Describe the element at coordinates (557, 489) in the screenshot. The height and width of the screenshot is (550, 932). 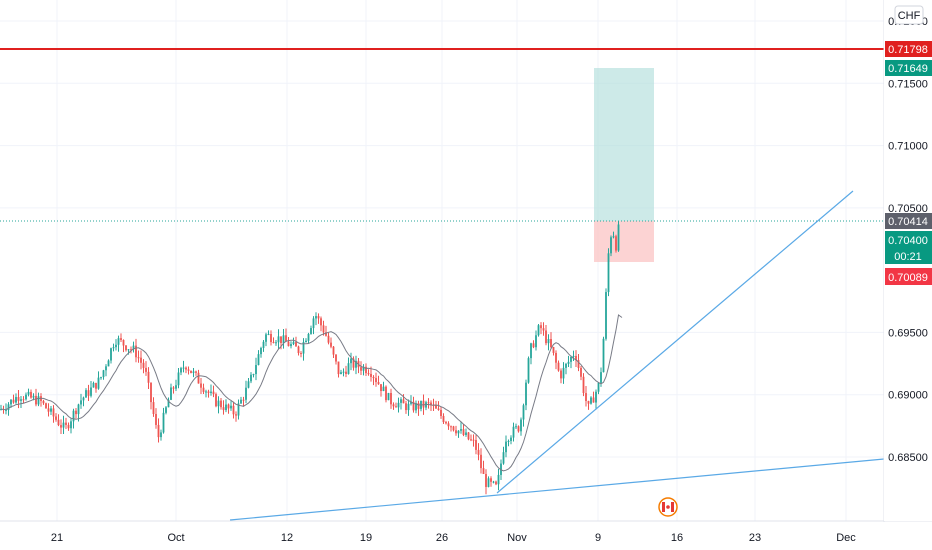
I see `trendline-long` at that location.